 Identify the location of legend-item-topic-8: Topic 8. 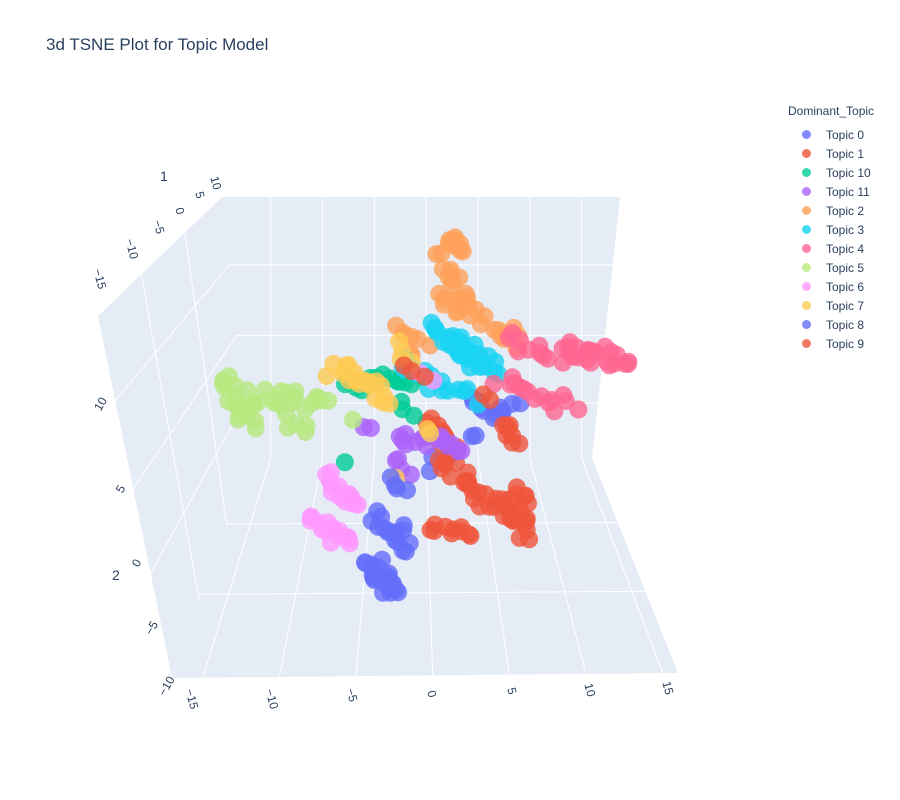
(831, 324).